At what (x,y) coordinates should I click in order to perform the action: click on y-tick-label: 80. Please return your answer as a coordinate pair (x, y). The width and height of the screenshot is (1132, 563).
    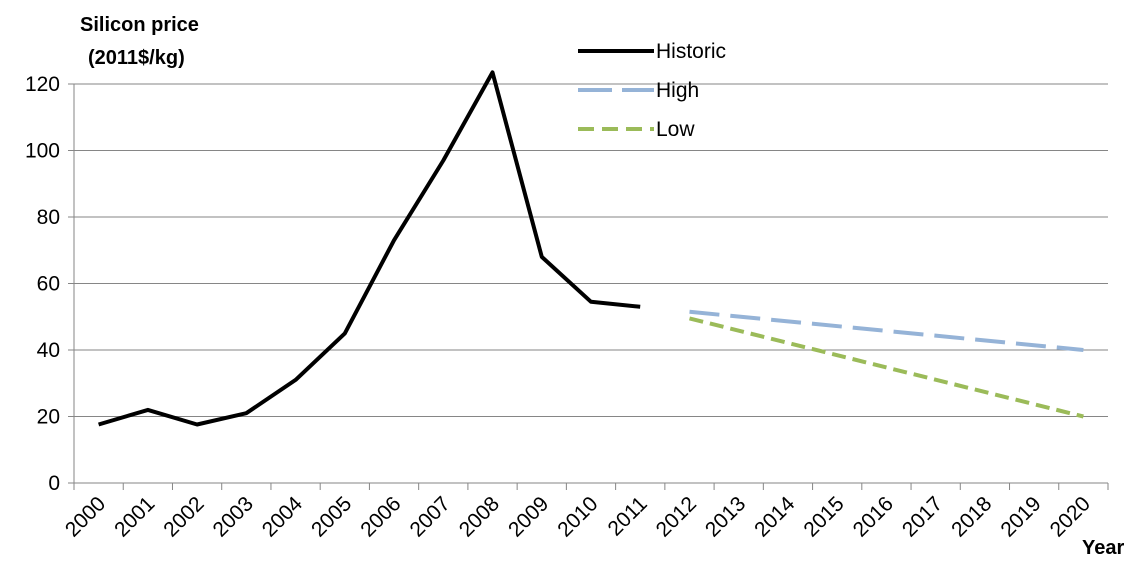
    Looking at the image, I should click on (48, 217).